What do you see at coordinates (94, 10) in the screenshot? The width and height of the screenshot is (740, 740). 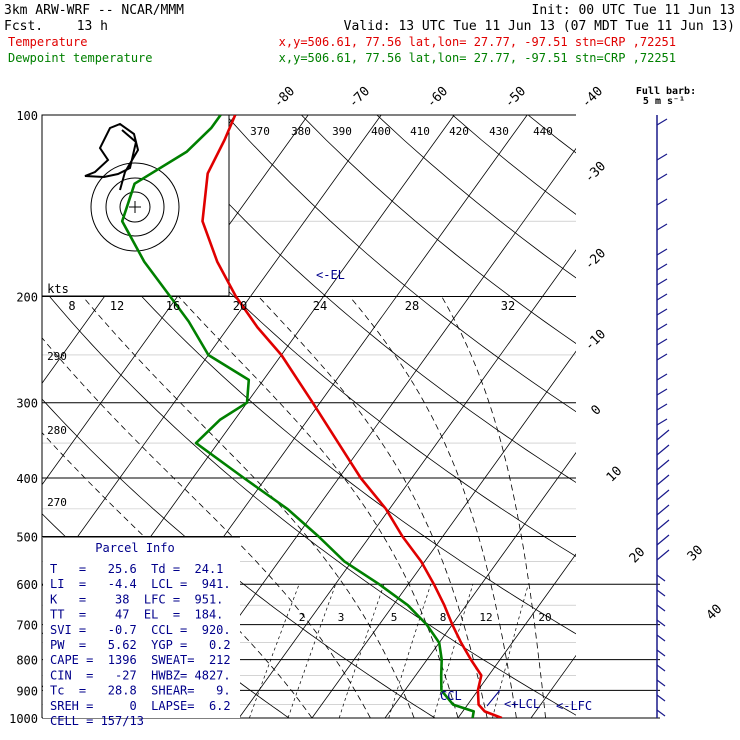 I see `model-title: 3km ARW-WRF -- NCAR/MMM` at bounding box center [94, 10].